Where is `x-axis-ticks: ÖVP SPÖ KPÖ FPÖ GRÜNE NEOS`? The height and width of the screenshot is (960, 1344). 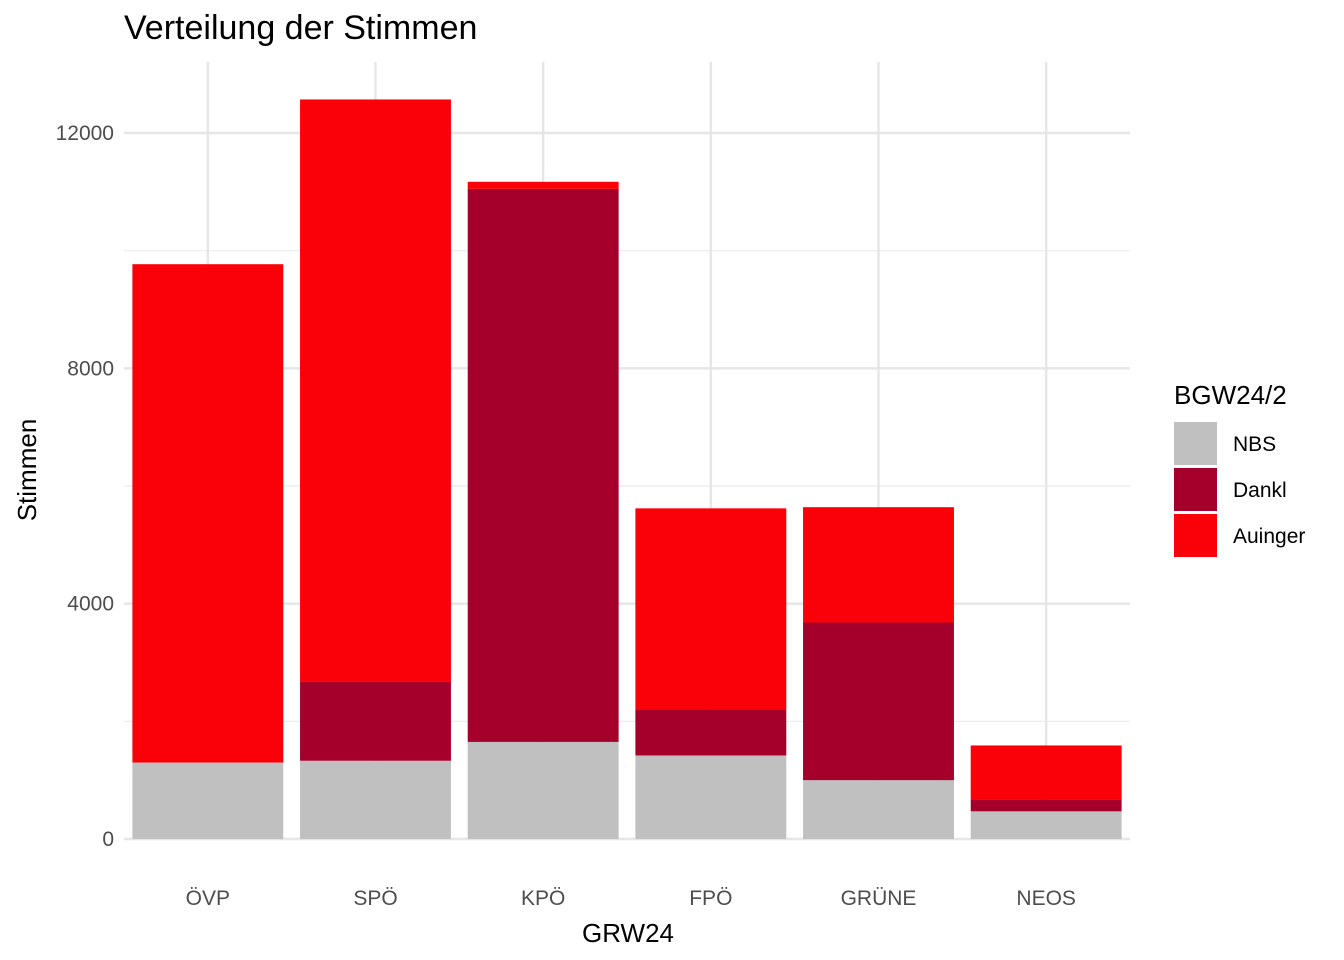
x-axis-ticks: ÖVP SPÖ KPÖ FPÖ GRÜNE NEOS is located at coordinates (631, 898).